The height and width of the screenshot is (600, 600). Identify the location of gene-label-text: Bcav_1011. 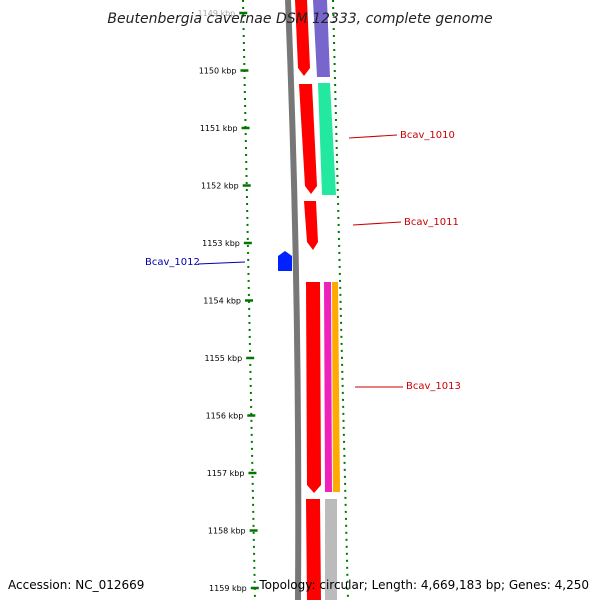
(431, 222).